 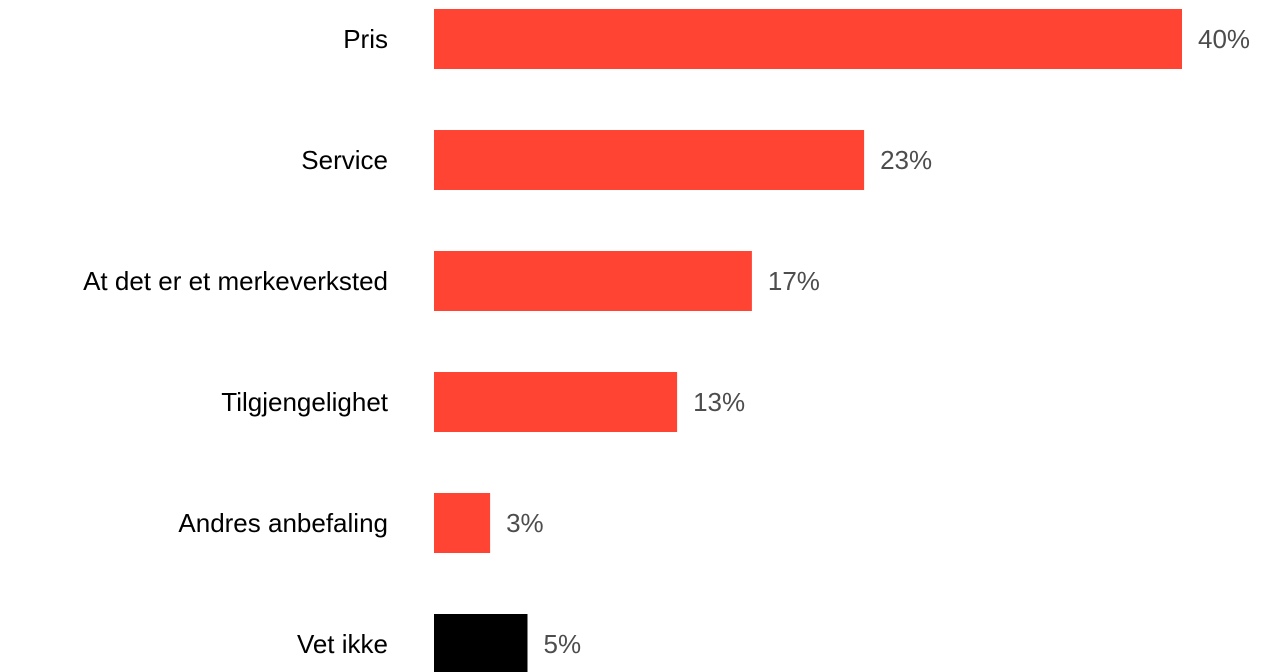 What do you see at coordinates (719, 402) in the screenshot?
I see `value-label-tilgjengelighet: 13%` at bounding box center [719, 402].